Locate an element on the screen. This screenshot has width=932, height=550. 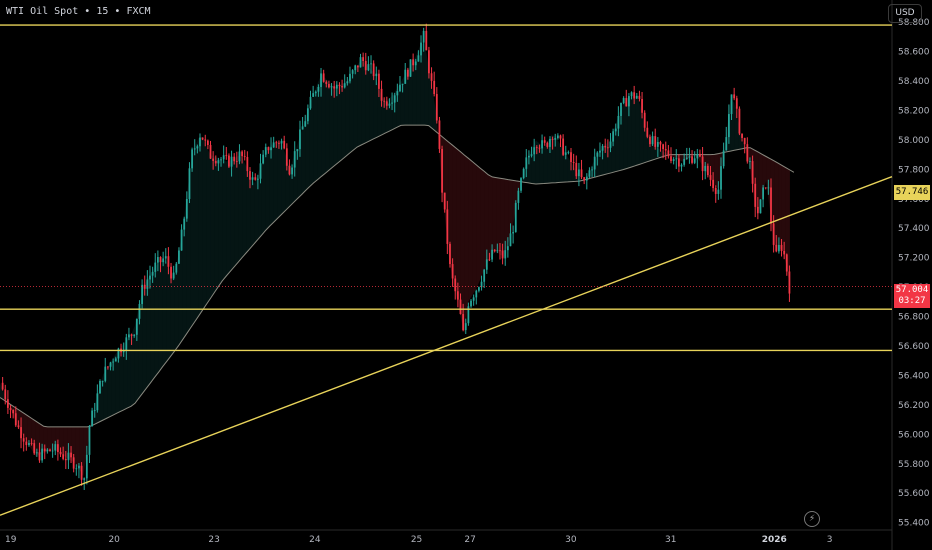
time-tick-label: 20 is located at coordinates (114, 540).